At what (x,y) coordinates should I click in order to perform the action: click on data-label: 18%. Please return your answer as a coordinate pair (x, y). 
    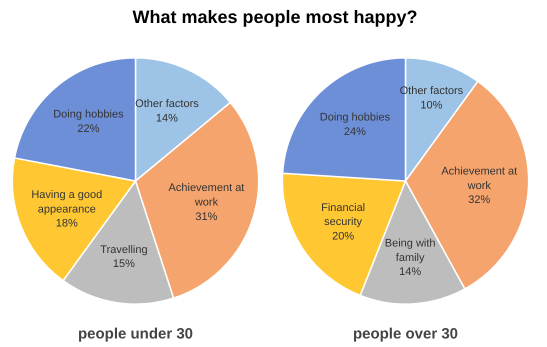
    Looking at the image, I should click on (67, 224).